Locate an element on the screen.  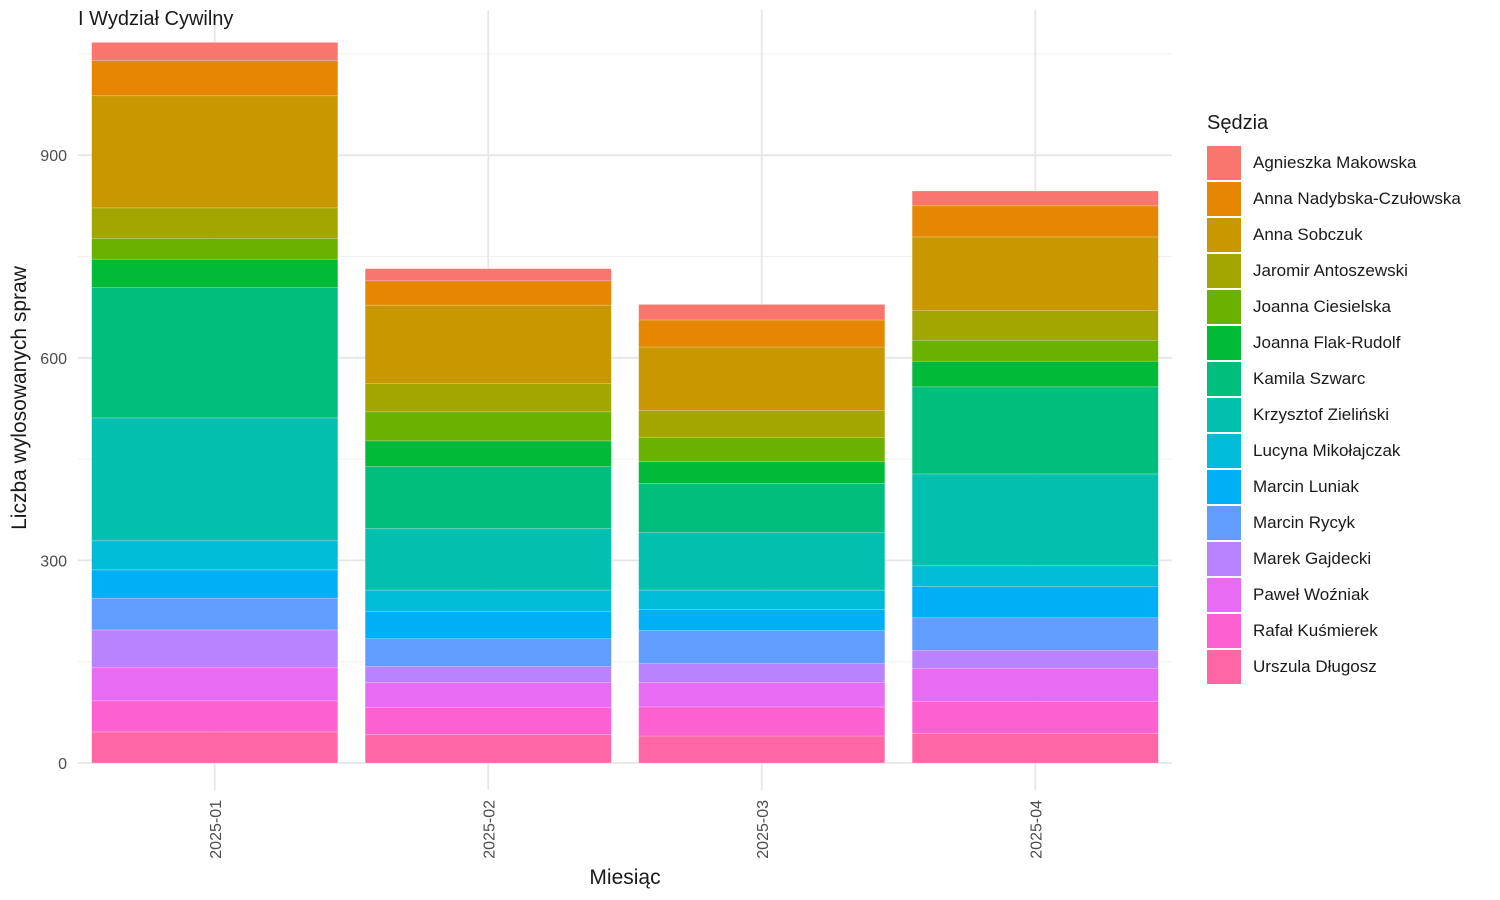
legend-label: Agnieszka Makowska is located at coordinates (1335, 162).